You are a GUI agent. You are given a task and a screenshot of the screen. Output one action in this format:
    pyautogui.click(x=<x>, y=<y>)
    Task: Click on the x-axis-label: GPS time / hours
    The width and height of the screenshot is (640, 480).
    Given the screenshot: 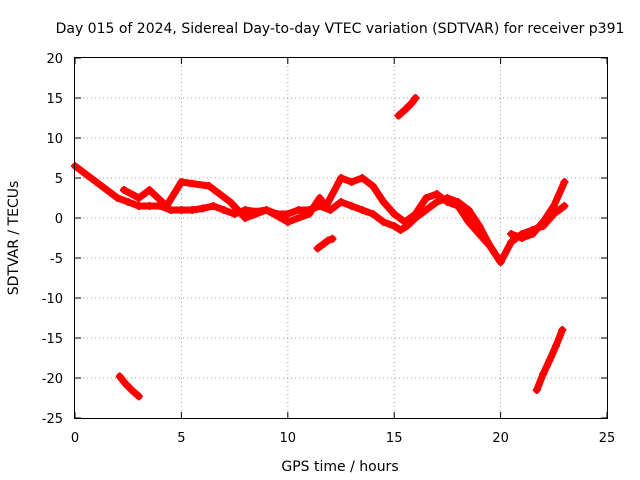 What is the action you would take?
    pyautogui.click(x=339, y=467)
    